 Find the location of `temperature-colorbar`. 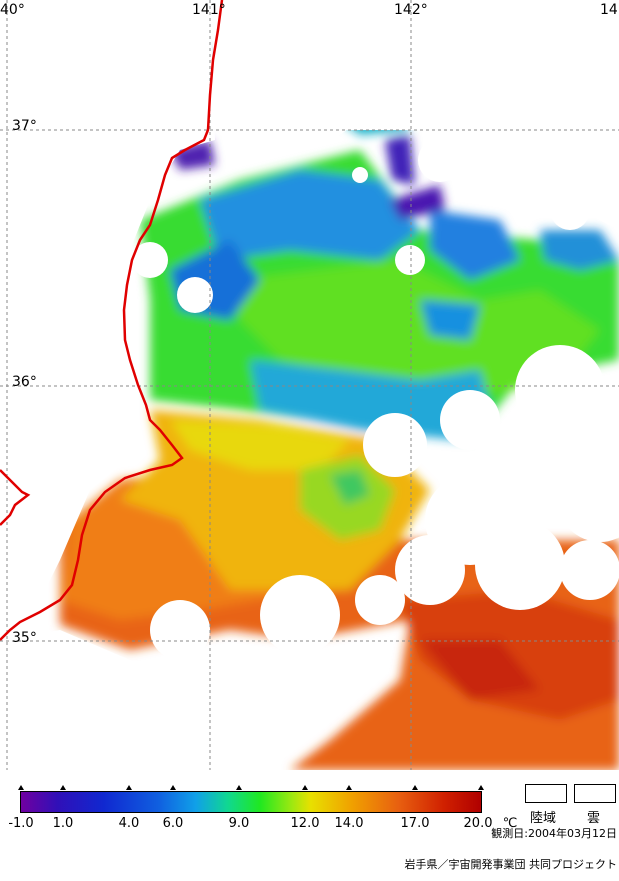

temperature-colorbar is located at coordinates (251, 799).